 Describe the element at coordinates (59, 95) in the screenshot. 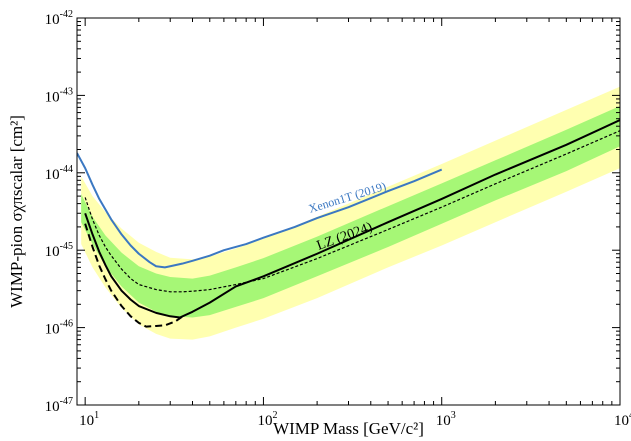

I see `y-tick-label: 10-43` at that location.